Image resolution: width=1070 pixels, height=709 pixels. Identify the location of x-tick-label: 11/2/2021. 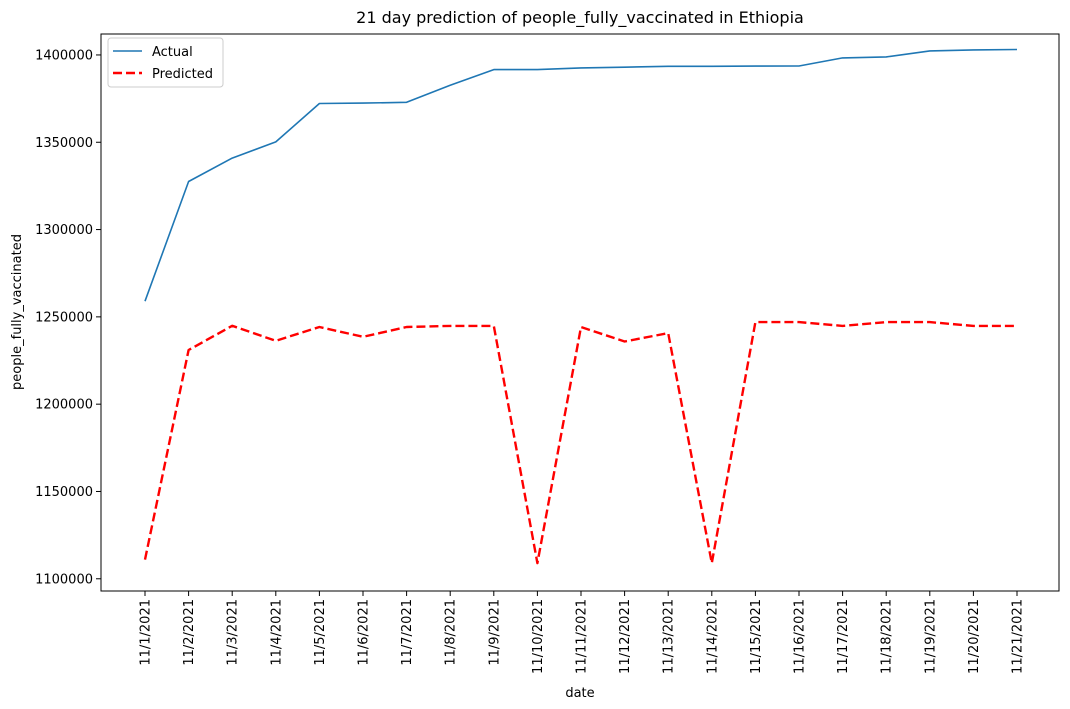
(189, 632).